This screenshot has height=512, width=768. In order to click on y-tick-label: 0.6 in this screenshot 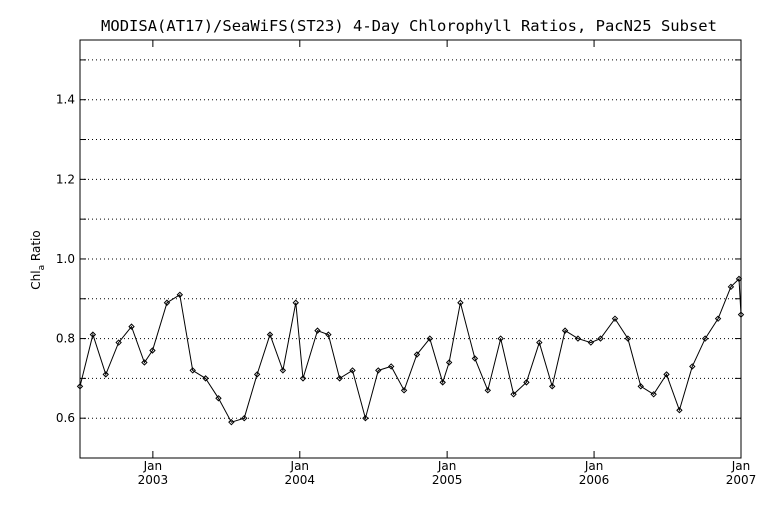, I will do `click(65, 418)`.